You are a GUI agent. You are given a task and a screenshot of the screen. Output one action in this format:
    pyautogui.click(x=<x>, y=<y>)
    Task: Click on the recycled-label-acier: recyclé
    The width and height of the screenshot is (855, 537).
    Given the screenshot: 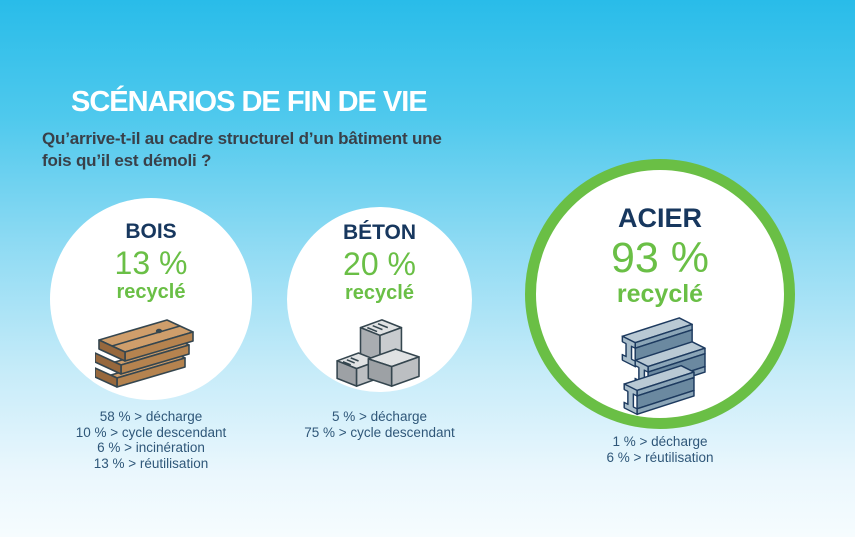 What is the action you would take?
    pyautogui.click(x=660, y=294)
    